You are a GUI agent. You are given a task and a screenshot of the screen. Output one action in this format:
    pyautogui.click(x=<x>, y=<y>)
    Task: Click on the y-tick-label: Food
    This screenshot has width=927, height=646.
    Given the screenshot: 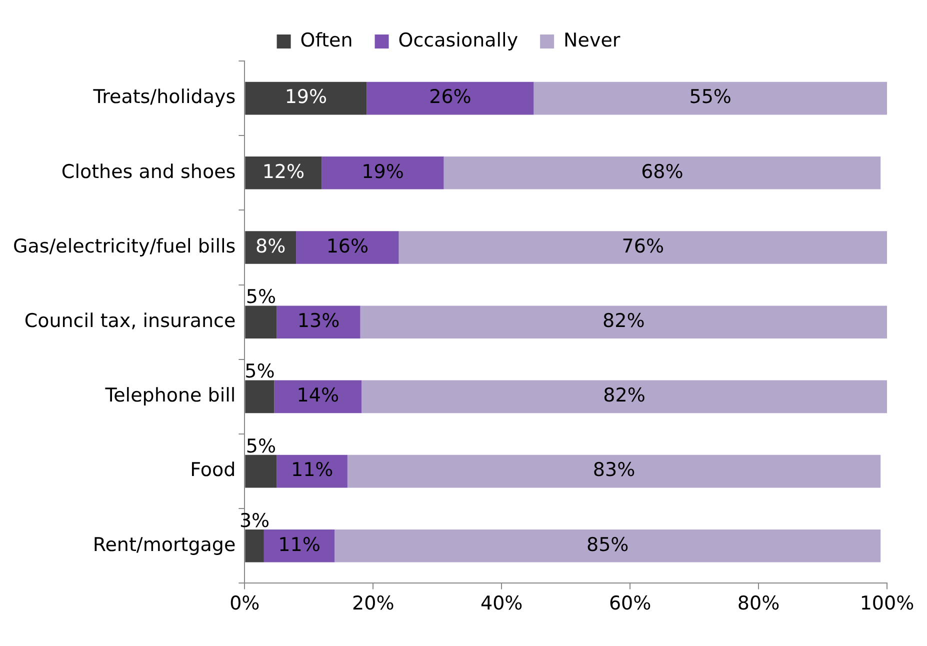 What is the action you would take?
    pyautogui.click(x=213, y=470)
    